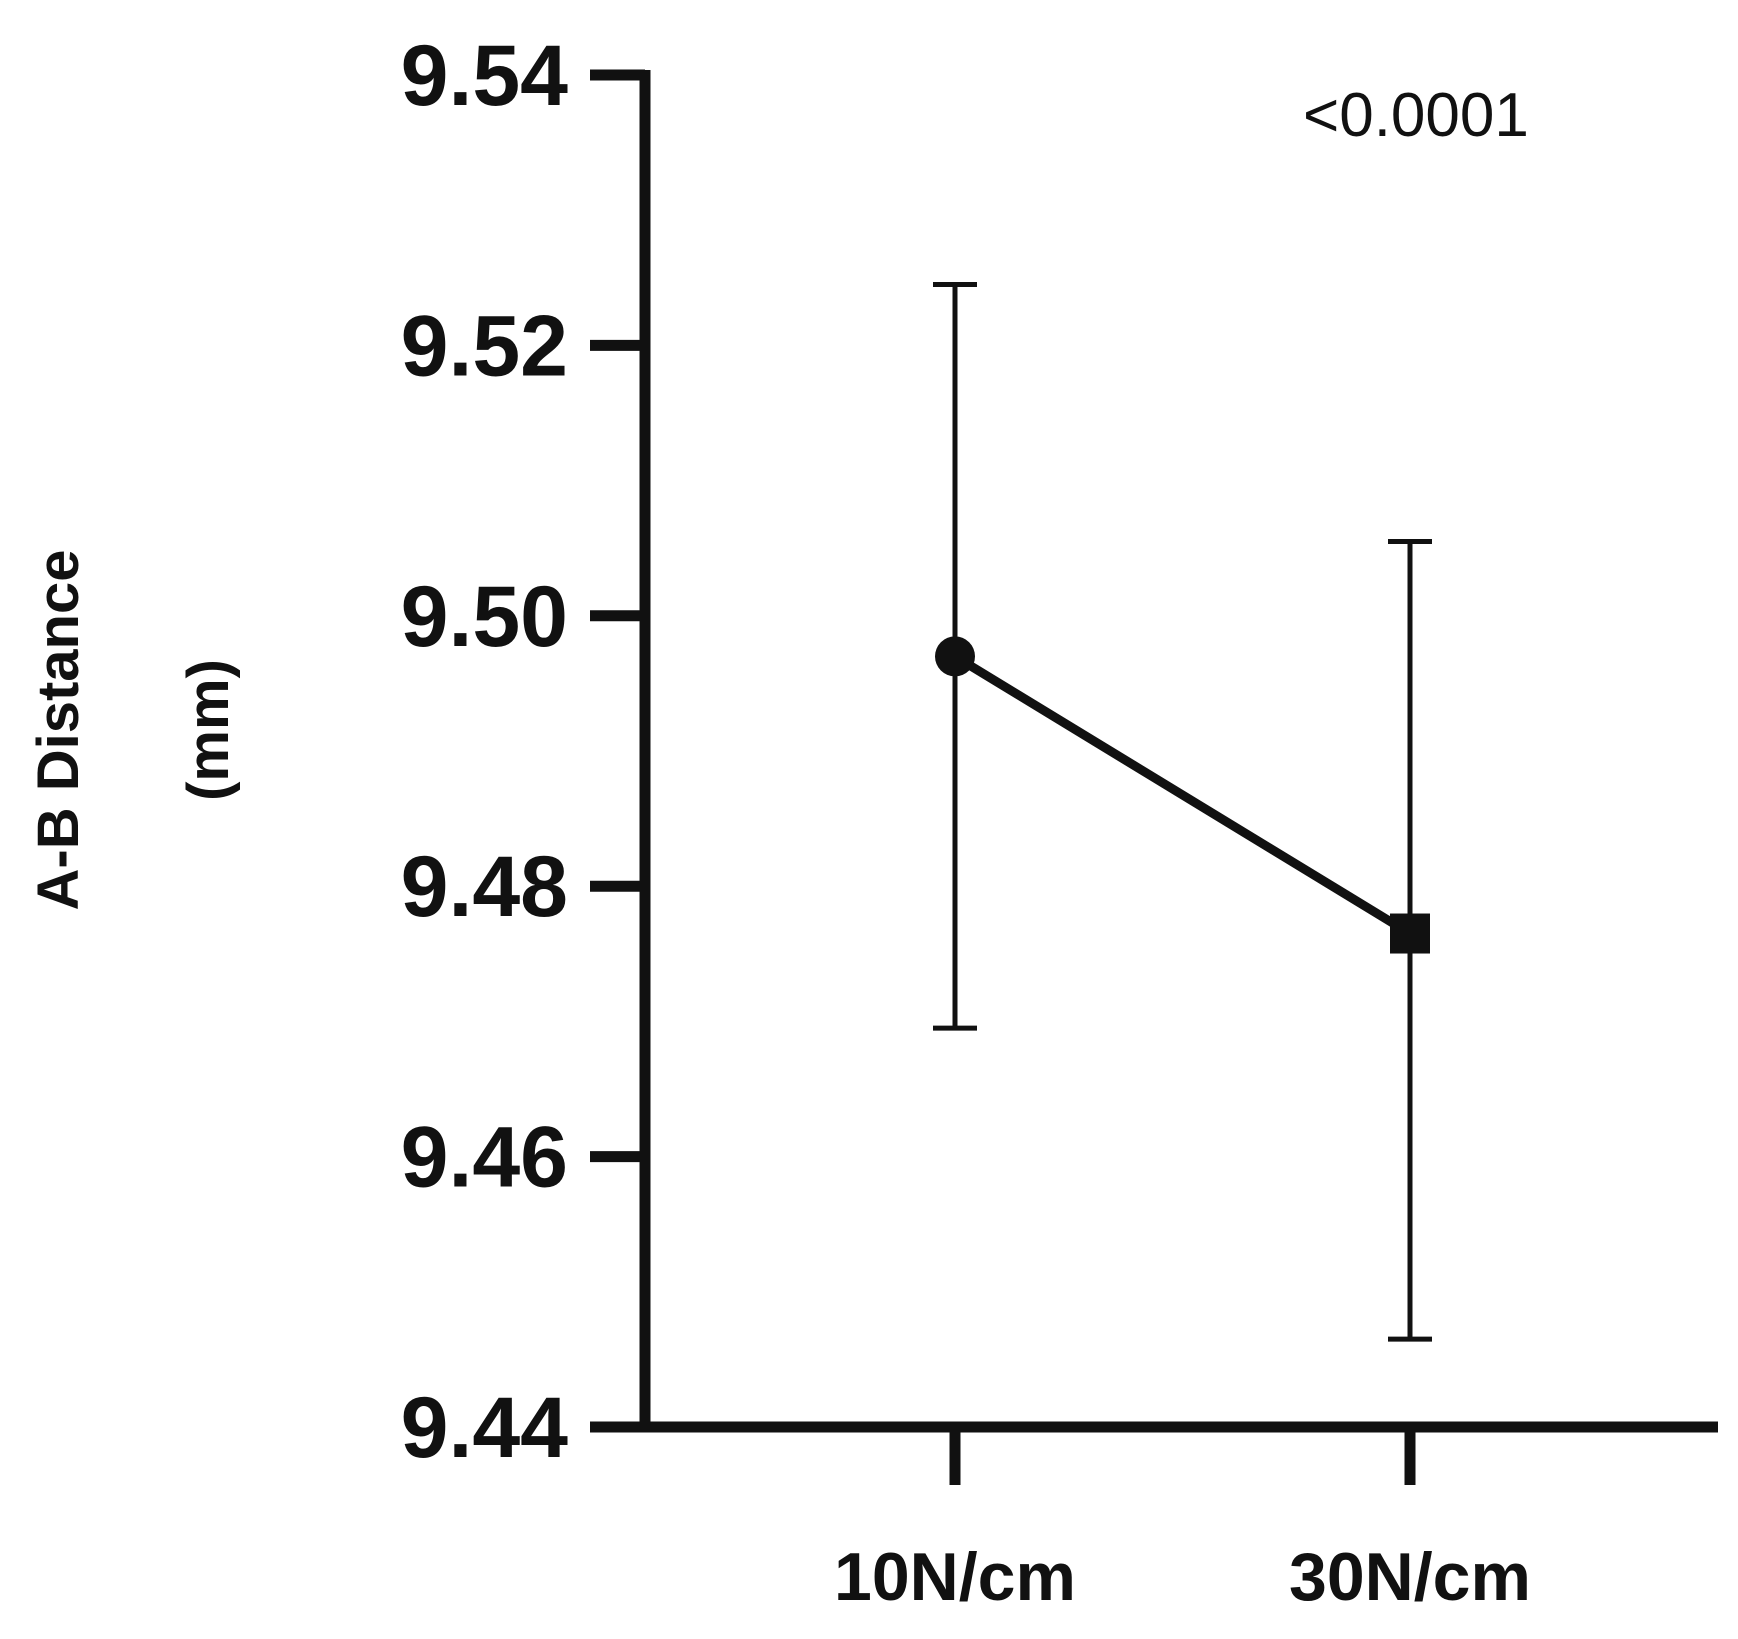 The height and width of the screenshot is (1639, 1738). I want to click on y-tick-label: 9.54, so click(485, 76).